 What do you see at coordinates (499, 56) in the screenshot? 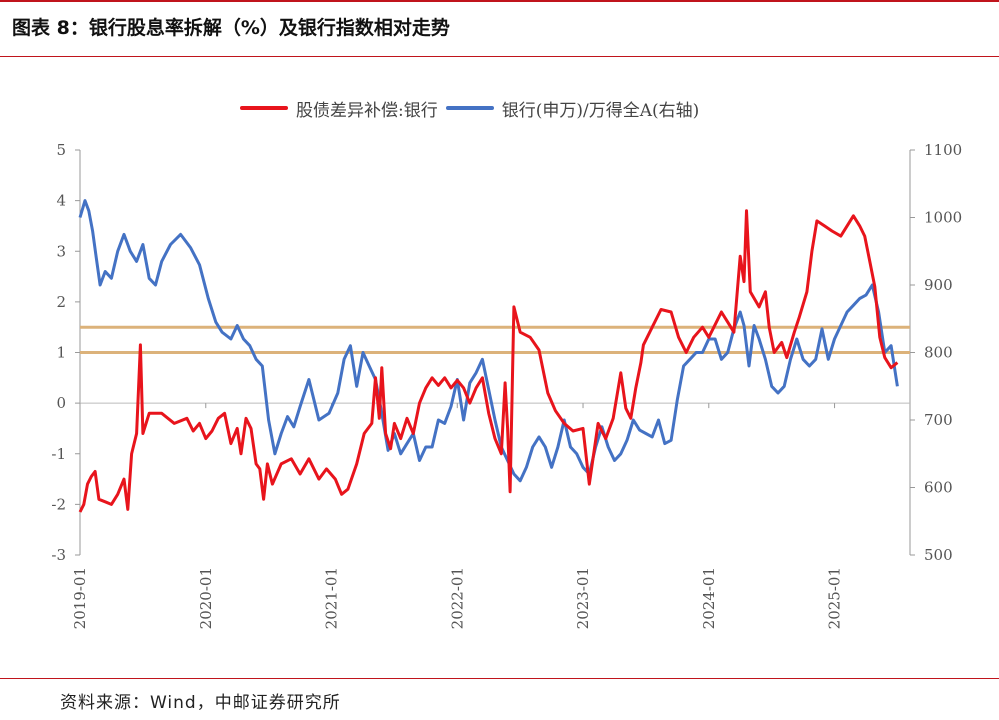
I see `title-divider` at bounding box center [499, 56].